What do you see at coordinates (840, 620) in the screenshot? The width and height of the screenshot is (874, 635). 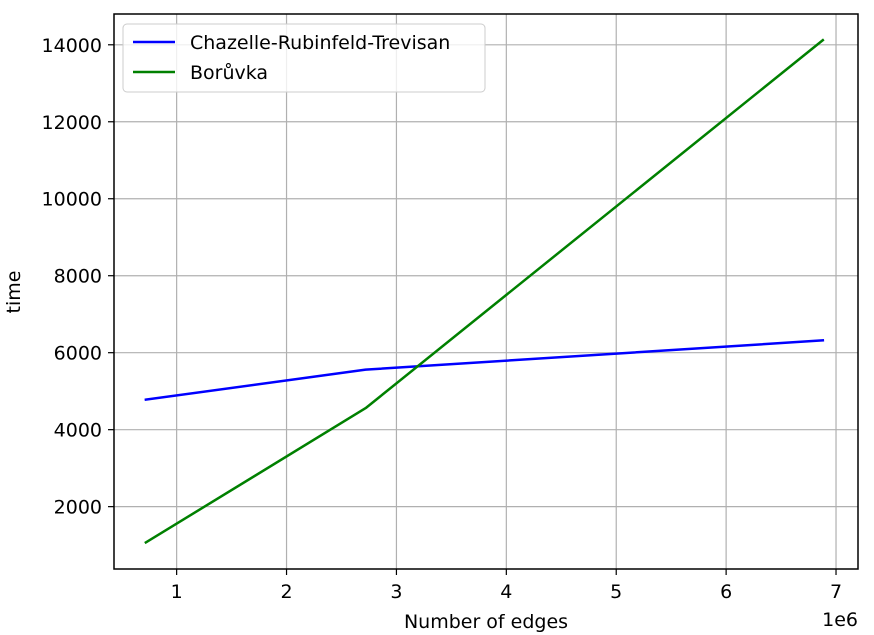 I see `x-axis-offset-label: 1e6` at bounding box center [840, 620].